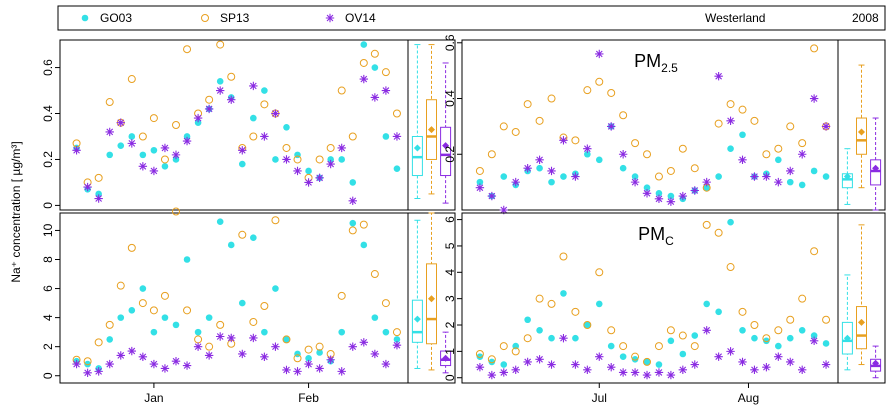  What do you see at coordinates (48, 375) in the screenshot?
I see `y-tick-label: 0` at bounding box center [48, 375].